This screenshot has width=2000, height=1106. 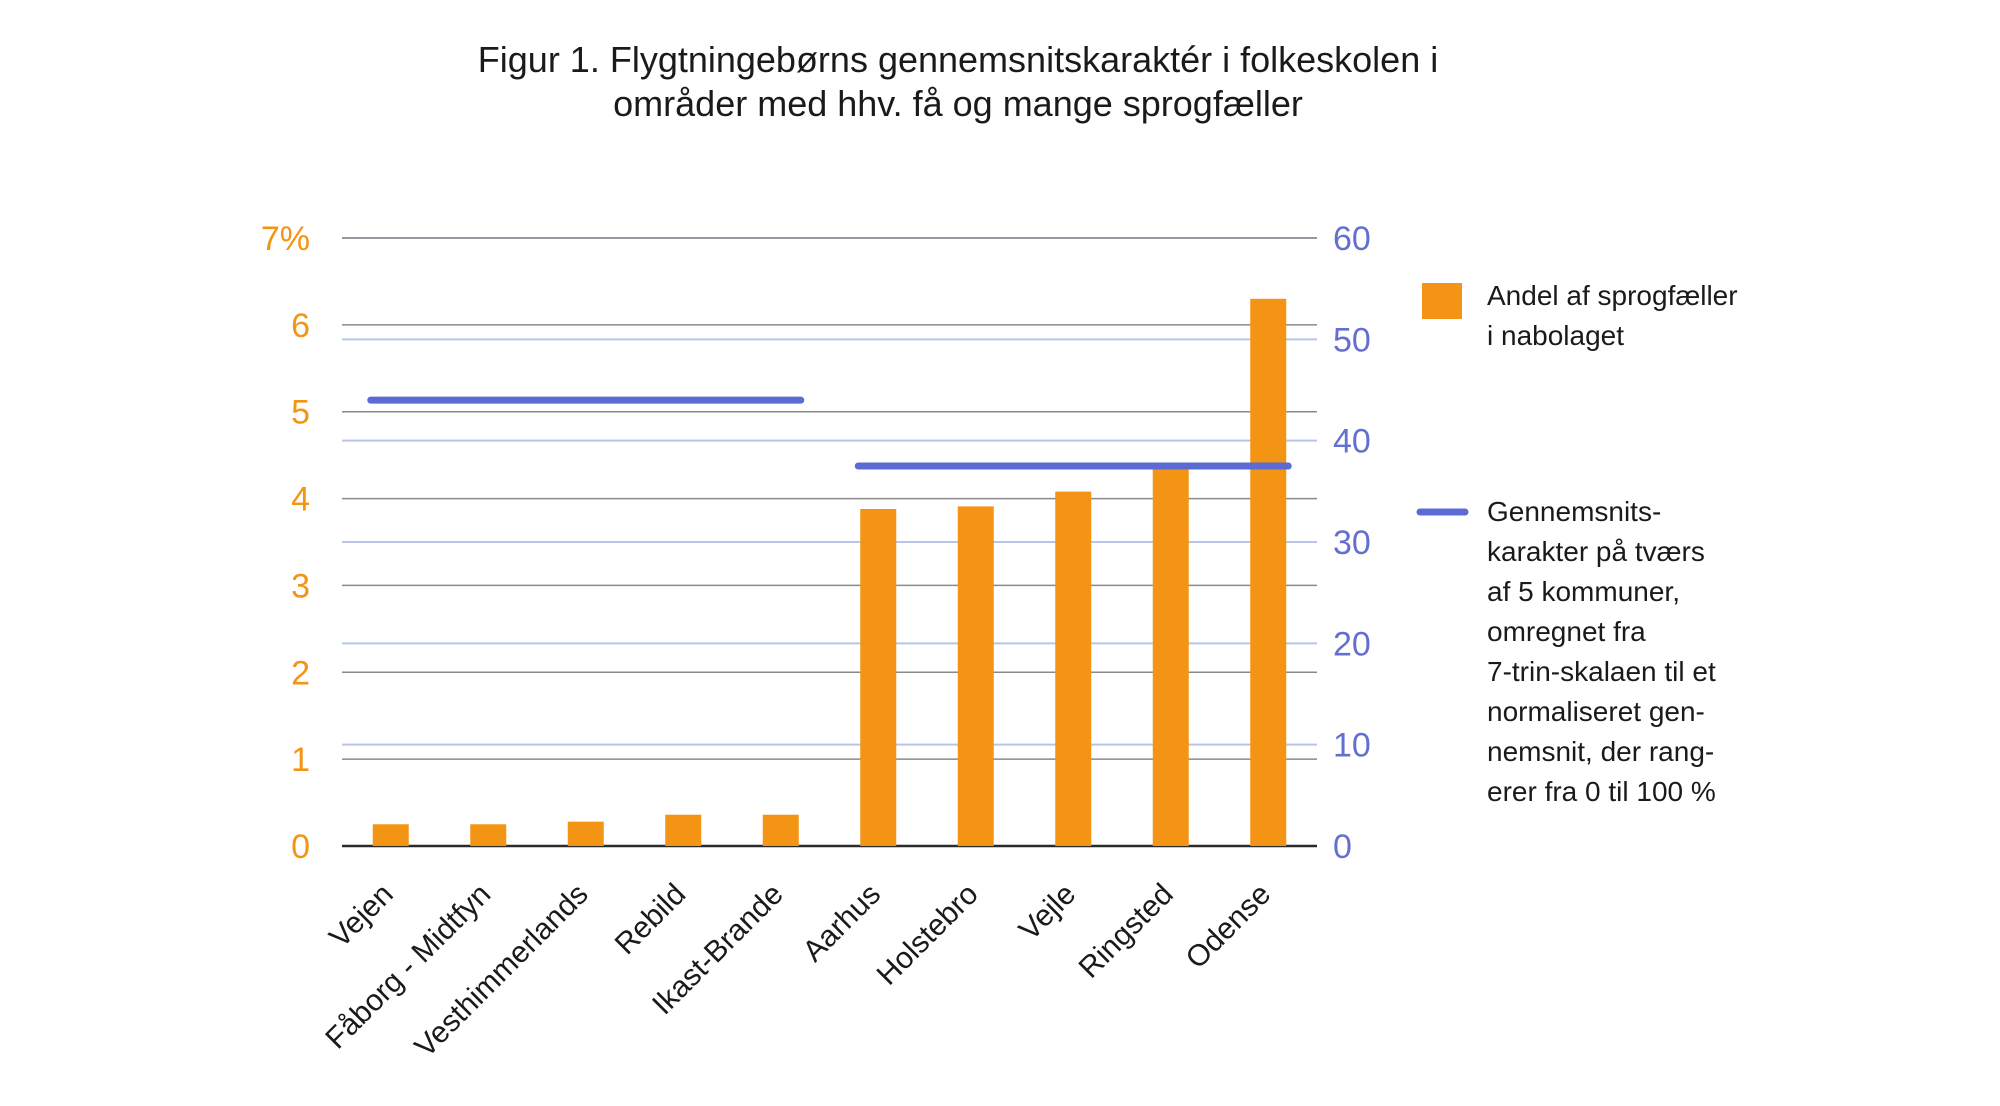 What do you see at coordinates (1229, 927) in the screenshot?
I see `x-tick-label-9: Odense` at bounding box center [1229, 927].